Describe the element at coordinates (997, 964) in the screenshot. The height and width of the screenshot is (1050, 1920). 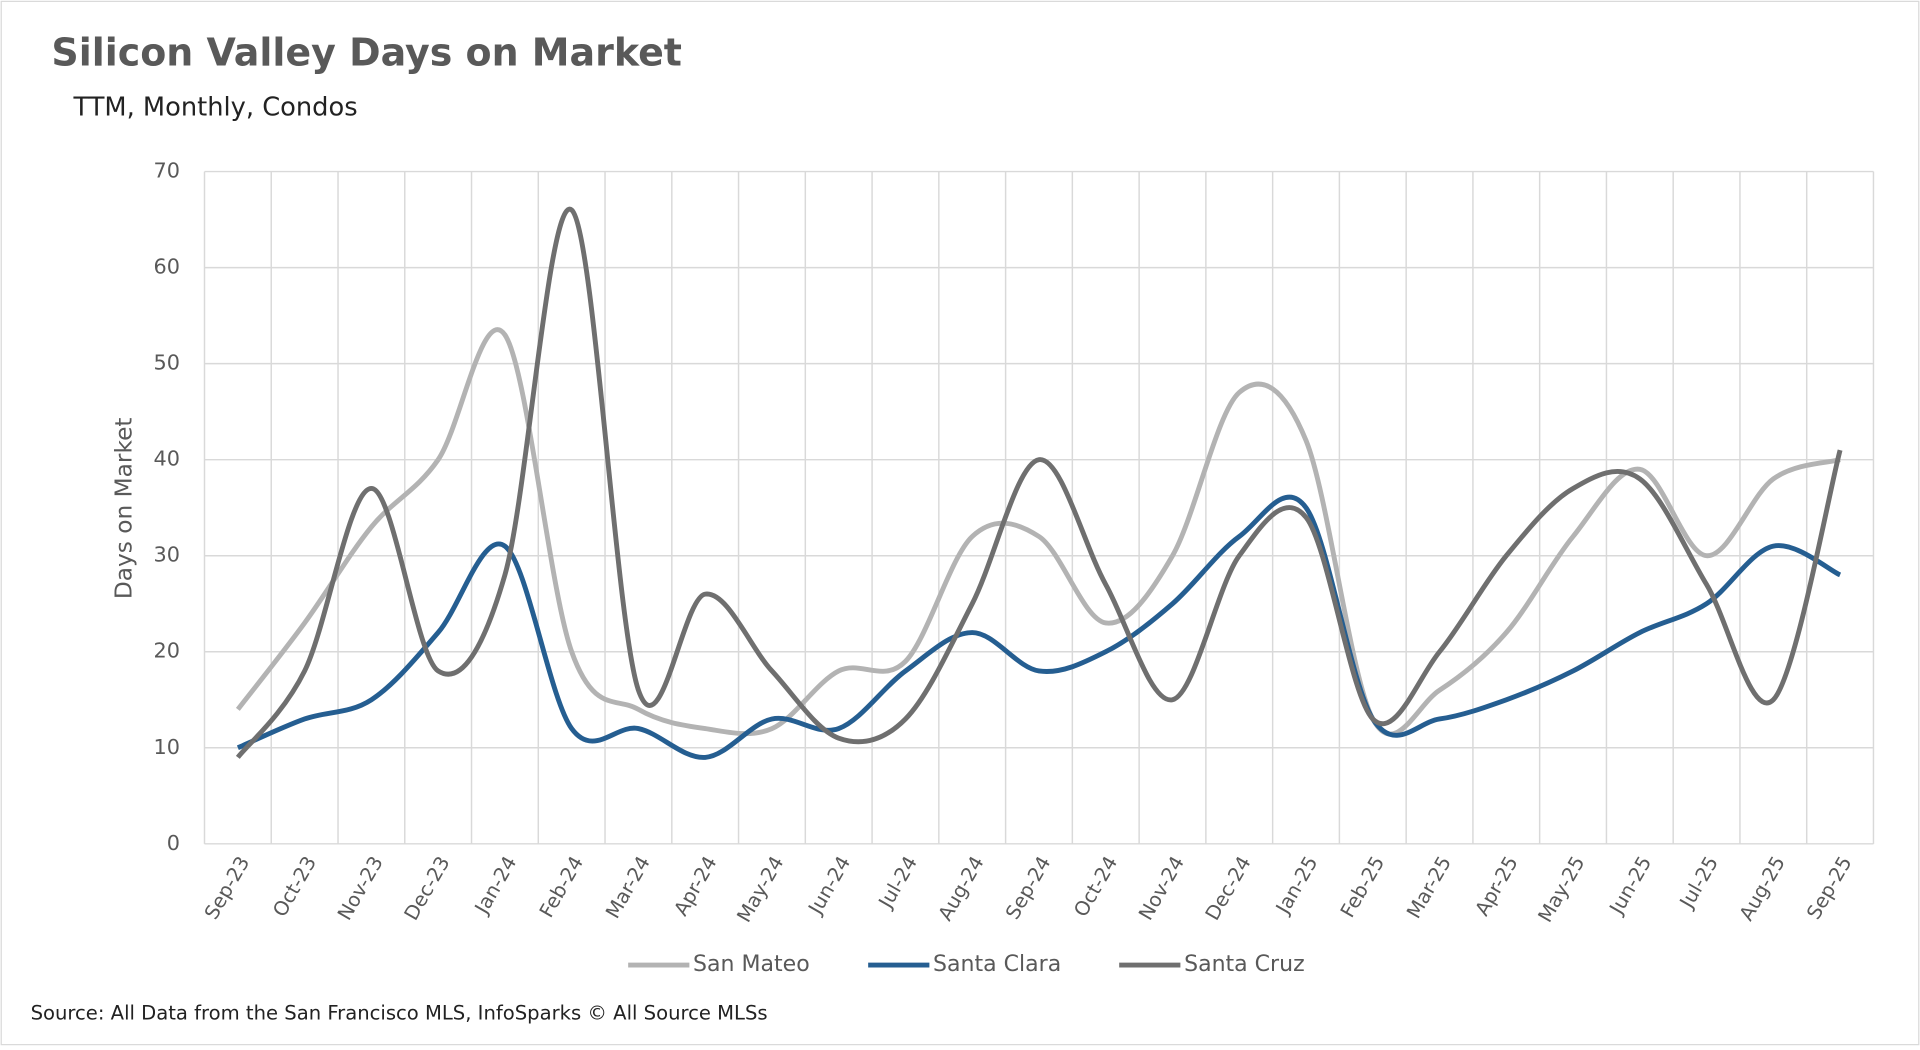
I see `legend-label: Santa Clara` at that location.